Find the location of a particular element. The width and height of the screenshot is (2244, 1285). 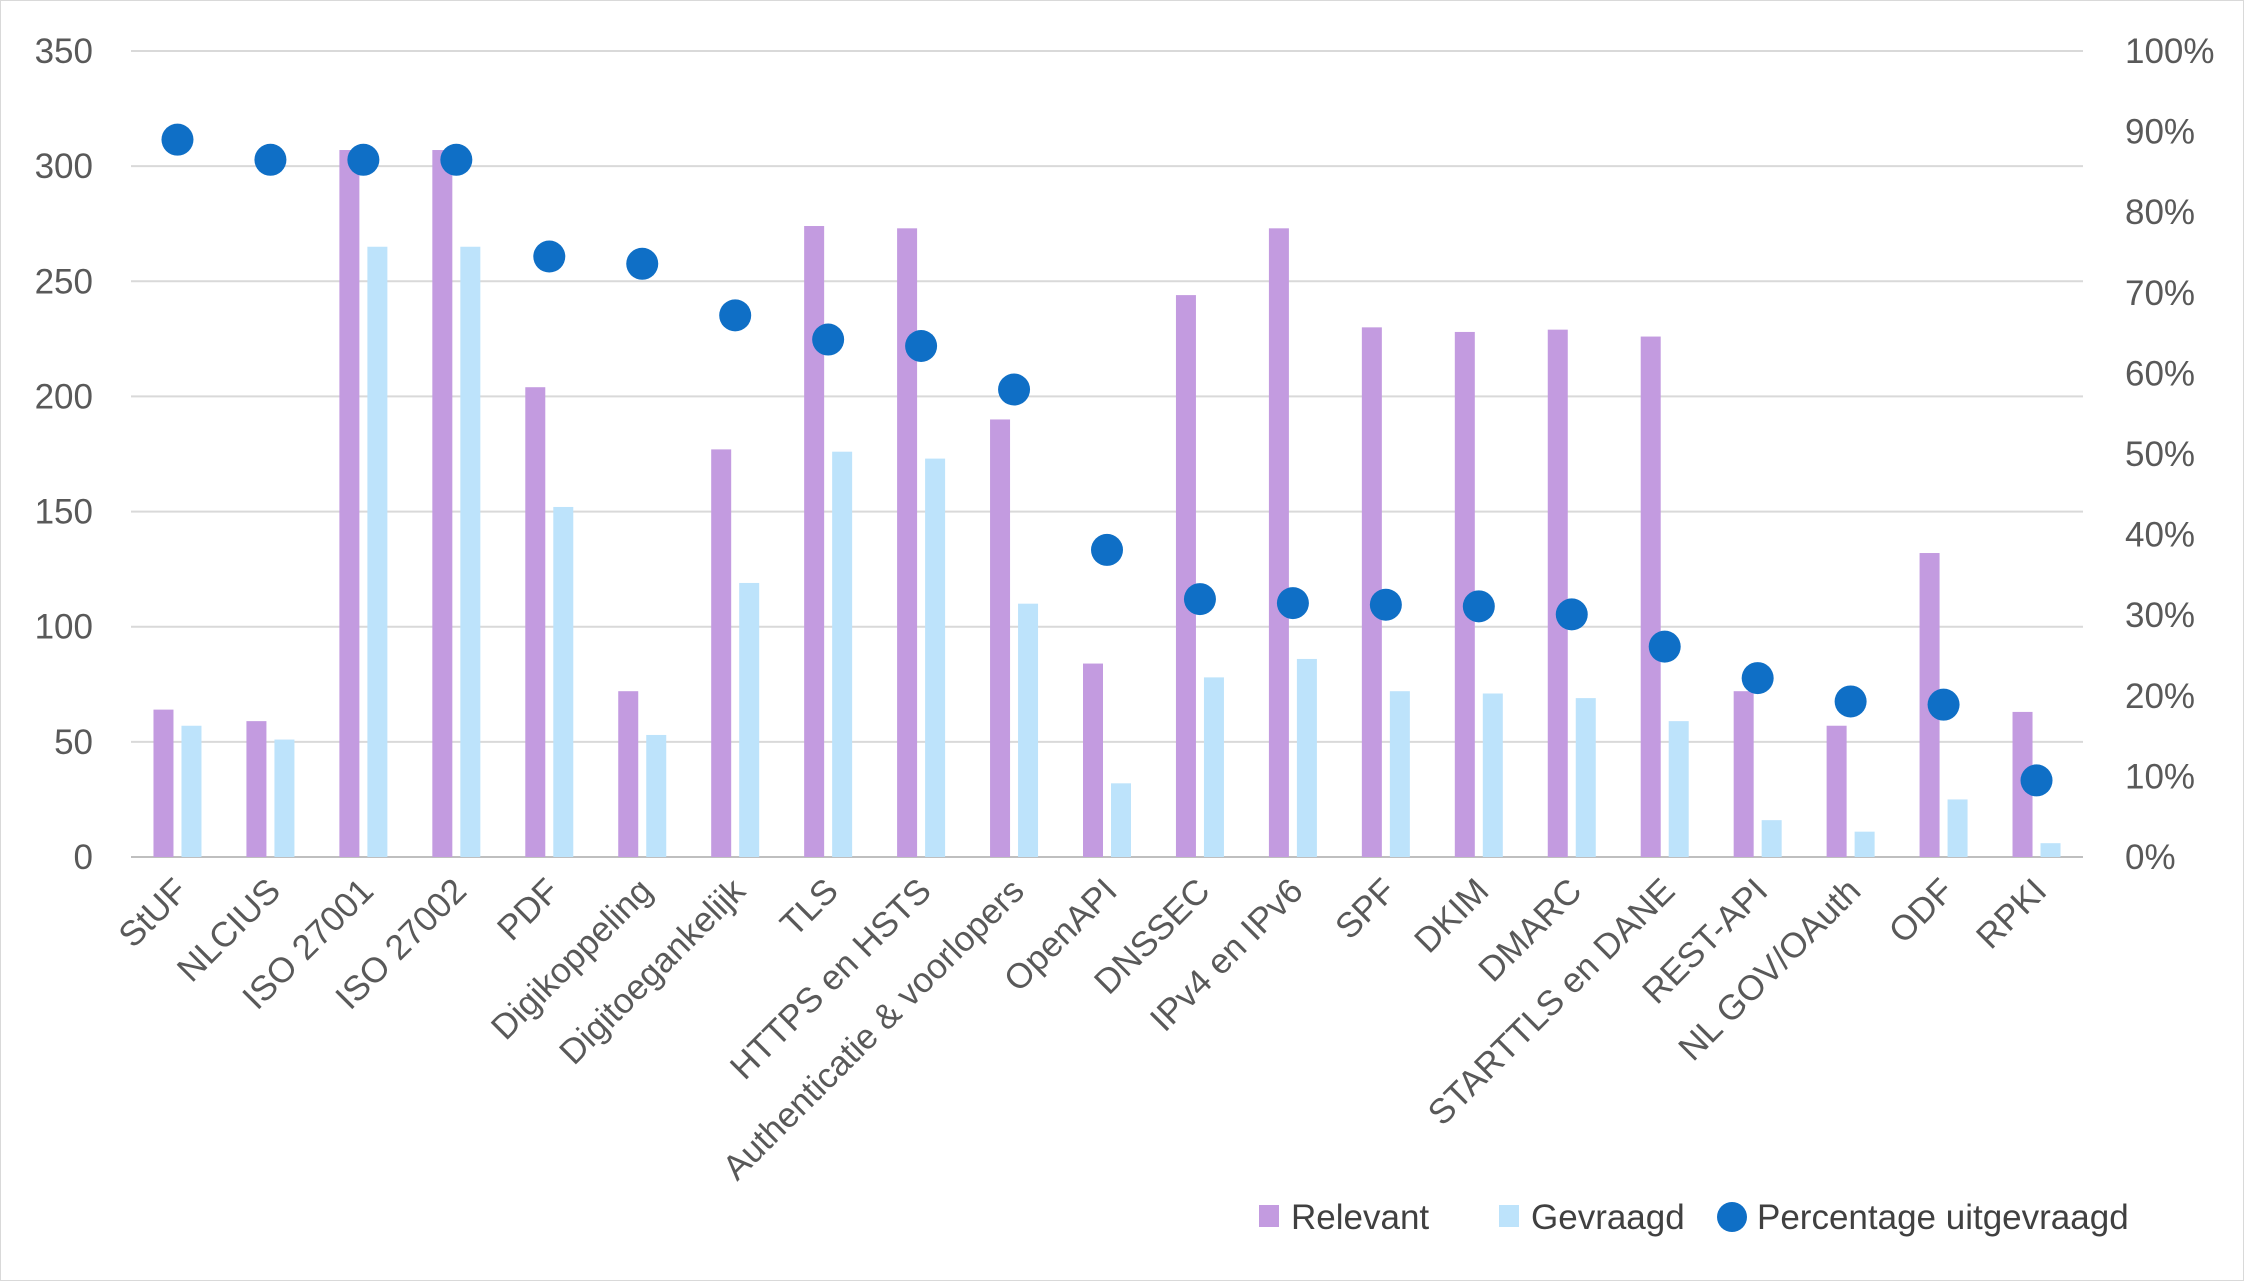

left-axis-tick-label: 50 is located at coordinates (73, 742).